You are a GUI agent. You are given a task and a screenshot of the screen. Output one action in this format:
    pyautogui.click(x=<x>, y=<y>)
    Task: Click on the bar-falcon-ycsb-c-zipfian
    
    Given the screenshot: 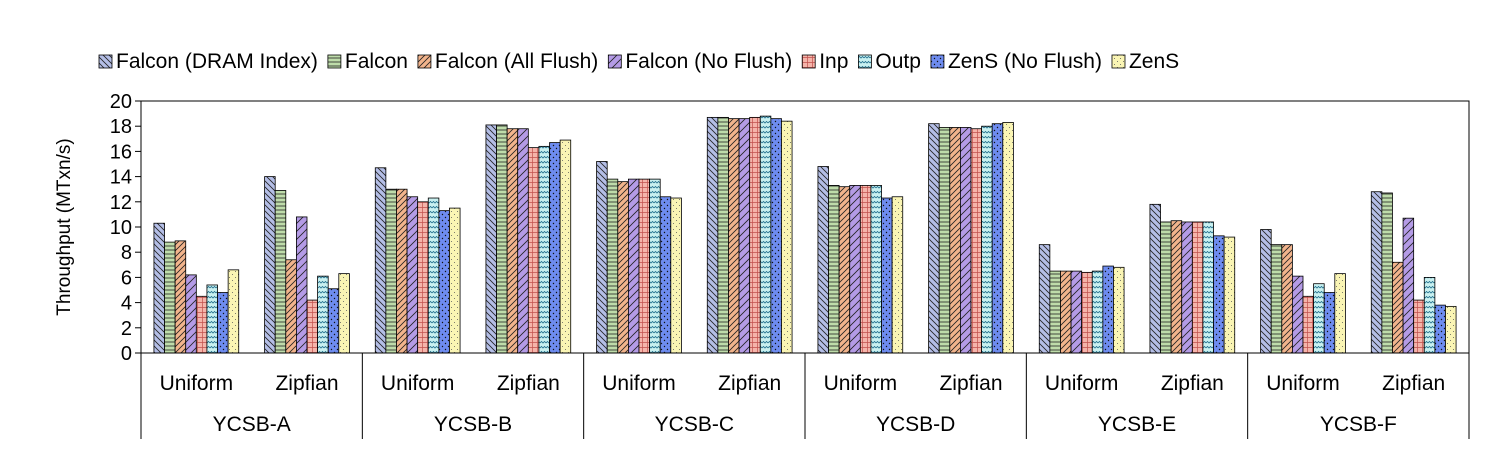 What is the action you would take?
    pyautogui.click(x=723, y=235)
    